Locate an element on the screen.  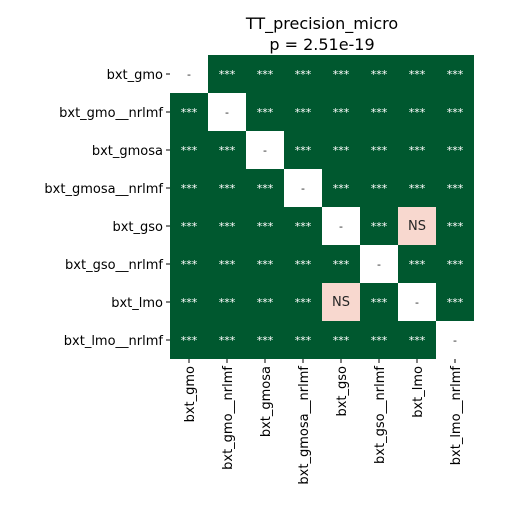
cell-label-r5-c7: *** is located at coordinates (455, 264).